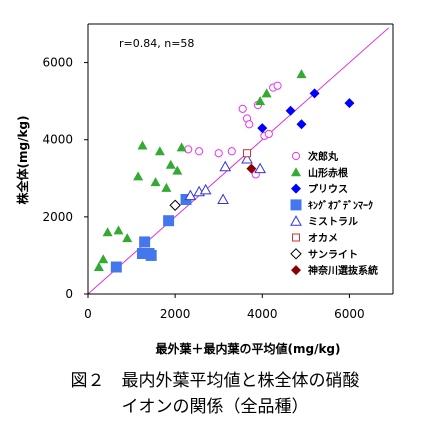 Image resolution: width=430 pixels, height=437 pixels. Describe the element at coordinates (323, 156) in the screenshot. I see `legend-entry: 次郎丸` at that location.